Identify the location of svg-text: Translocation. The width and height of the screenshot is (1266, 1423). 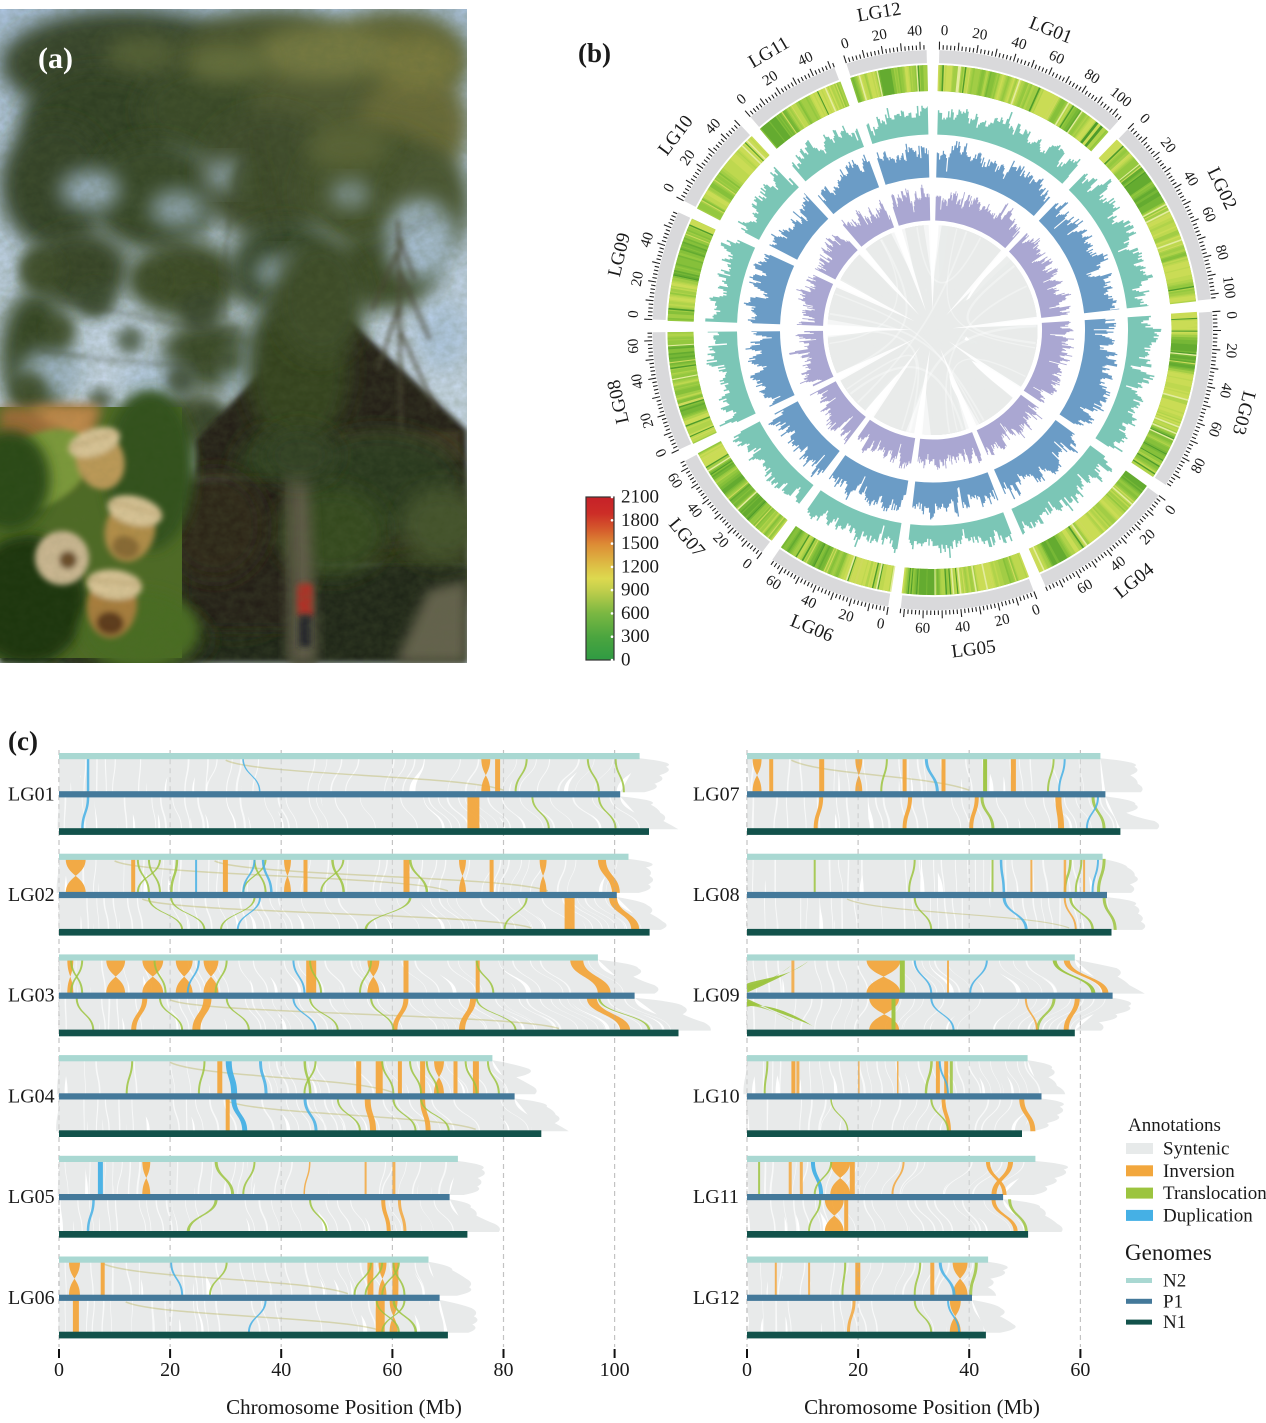
(1214, 1193).